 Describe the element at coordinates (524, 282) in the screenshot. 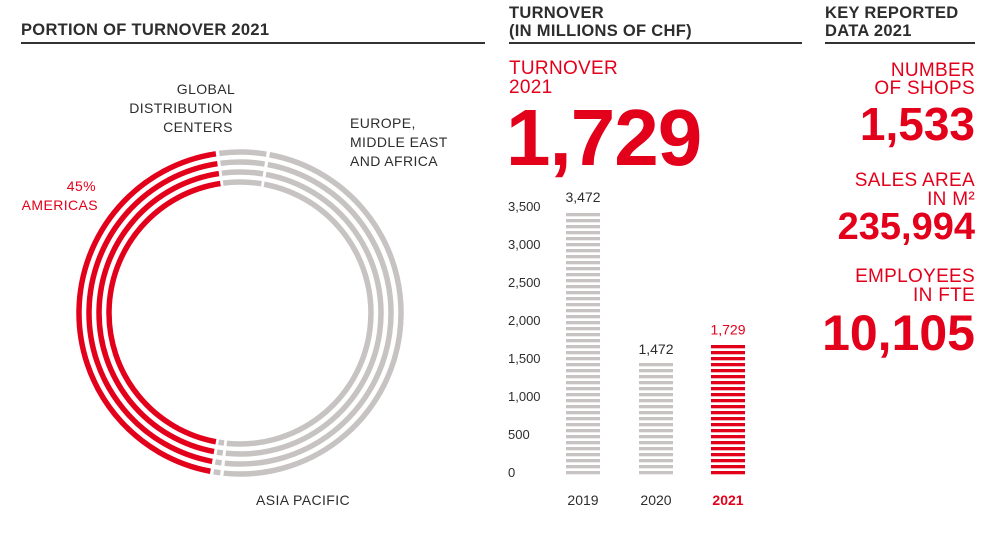

I see `y-tick-label: 2,500` at that location.